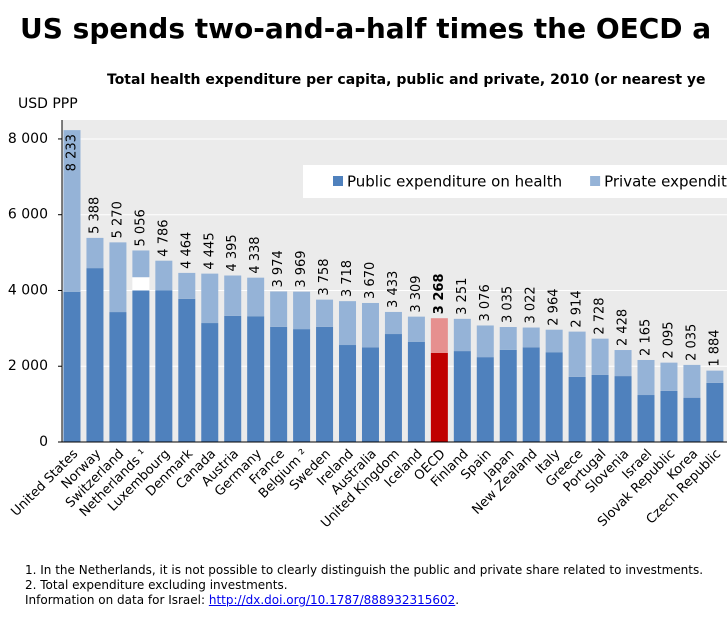 Image resolution: width=727 pixels, height=620 pixels. What do you see at coordinates (28, 139) in the screenshot?
I see `y-tick-label: 8 000` at bounding box center [28, 139].